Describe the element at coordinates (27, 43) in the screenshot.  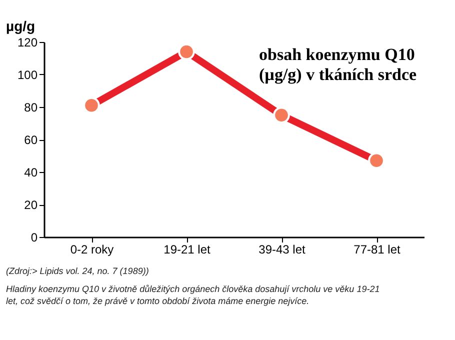
I see `y-tick-label: 120` at that location.